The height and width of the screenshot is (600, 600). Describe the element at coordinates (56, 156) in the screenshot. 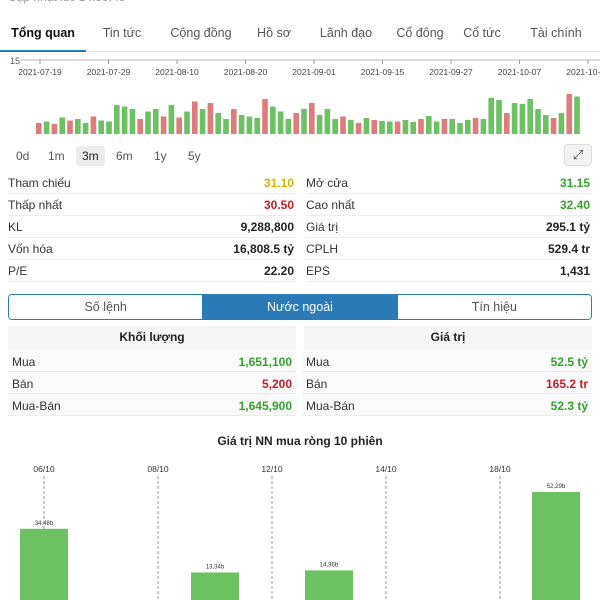

I see `range-1m: 1m` at that location.